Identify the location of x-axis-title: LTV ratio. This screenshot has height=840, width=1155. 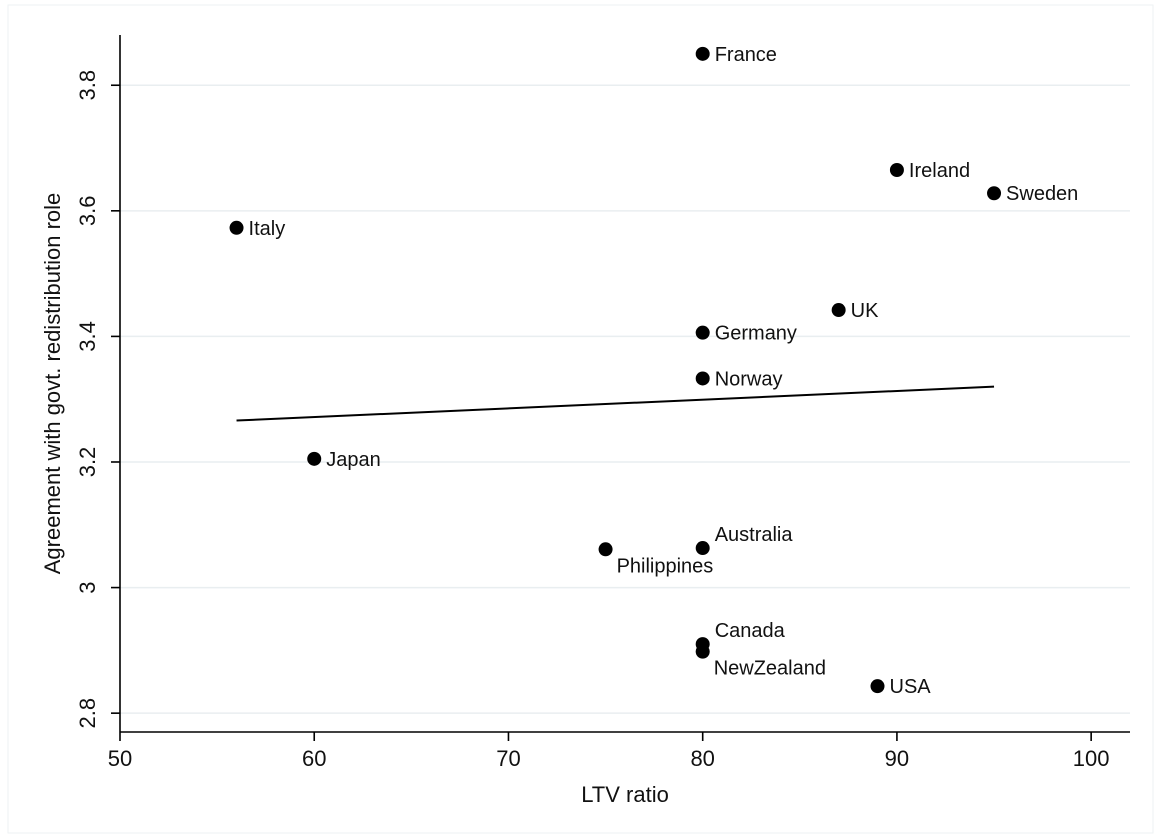
(625, 794).